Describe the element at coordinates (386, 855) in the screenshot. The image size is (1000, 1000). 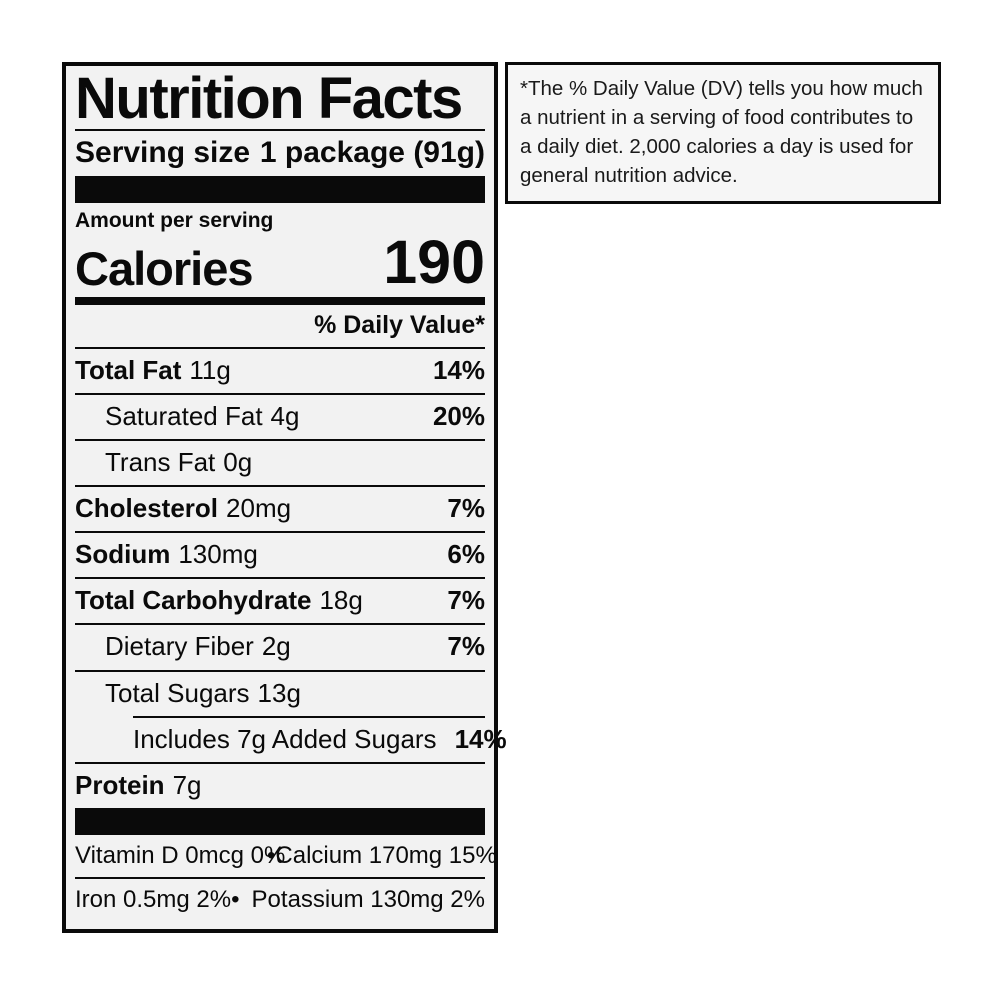
I see `calcium-value: Calcium 170mg 15%` at that location.